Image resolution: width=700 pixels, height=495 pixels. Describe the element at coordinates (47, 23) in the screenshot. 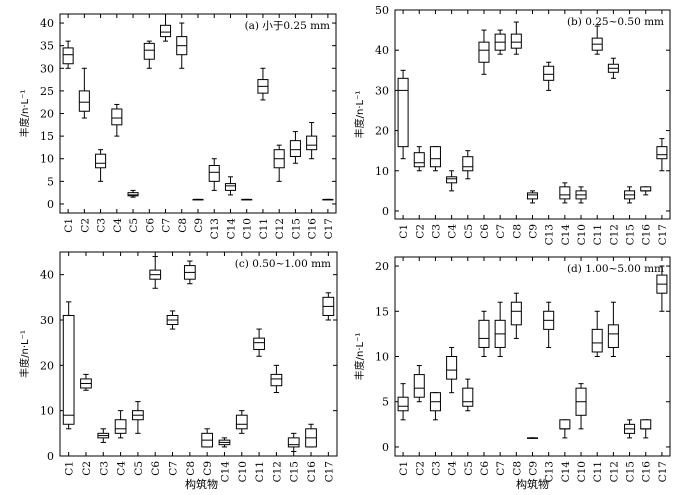

I see `y-tick-label: 40` at that location.